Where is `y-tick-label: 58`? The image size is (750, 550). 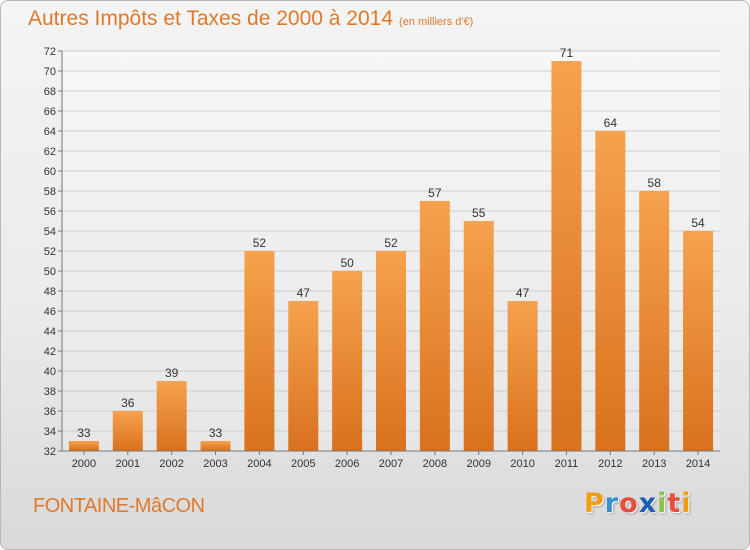 y-tick-label: 58 is located at coordinates (50, 192).